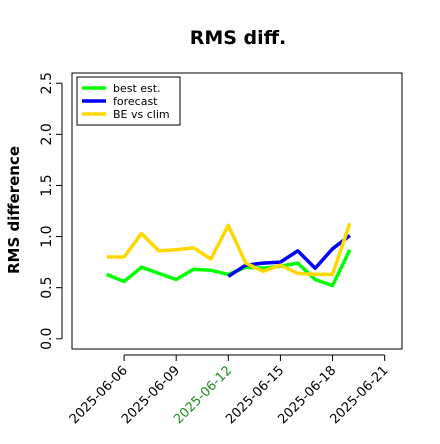 Image resolution: width=440 pixels, height=444 pixels. Describe the element at coordinates (141, 114) in the screenshot. I see `legend-label: BE vs clim` at that location.